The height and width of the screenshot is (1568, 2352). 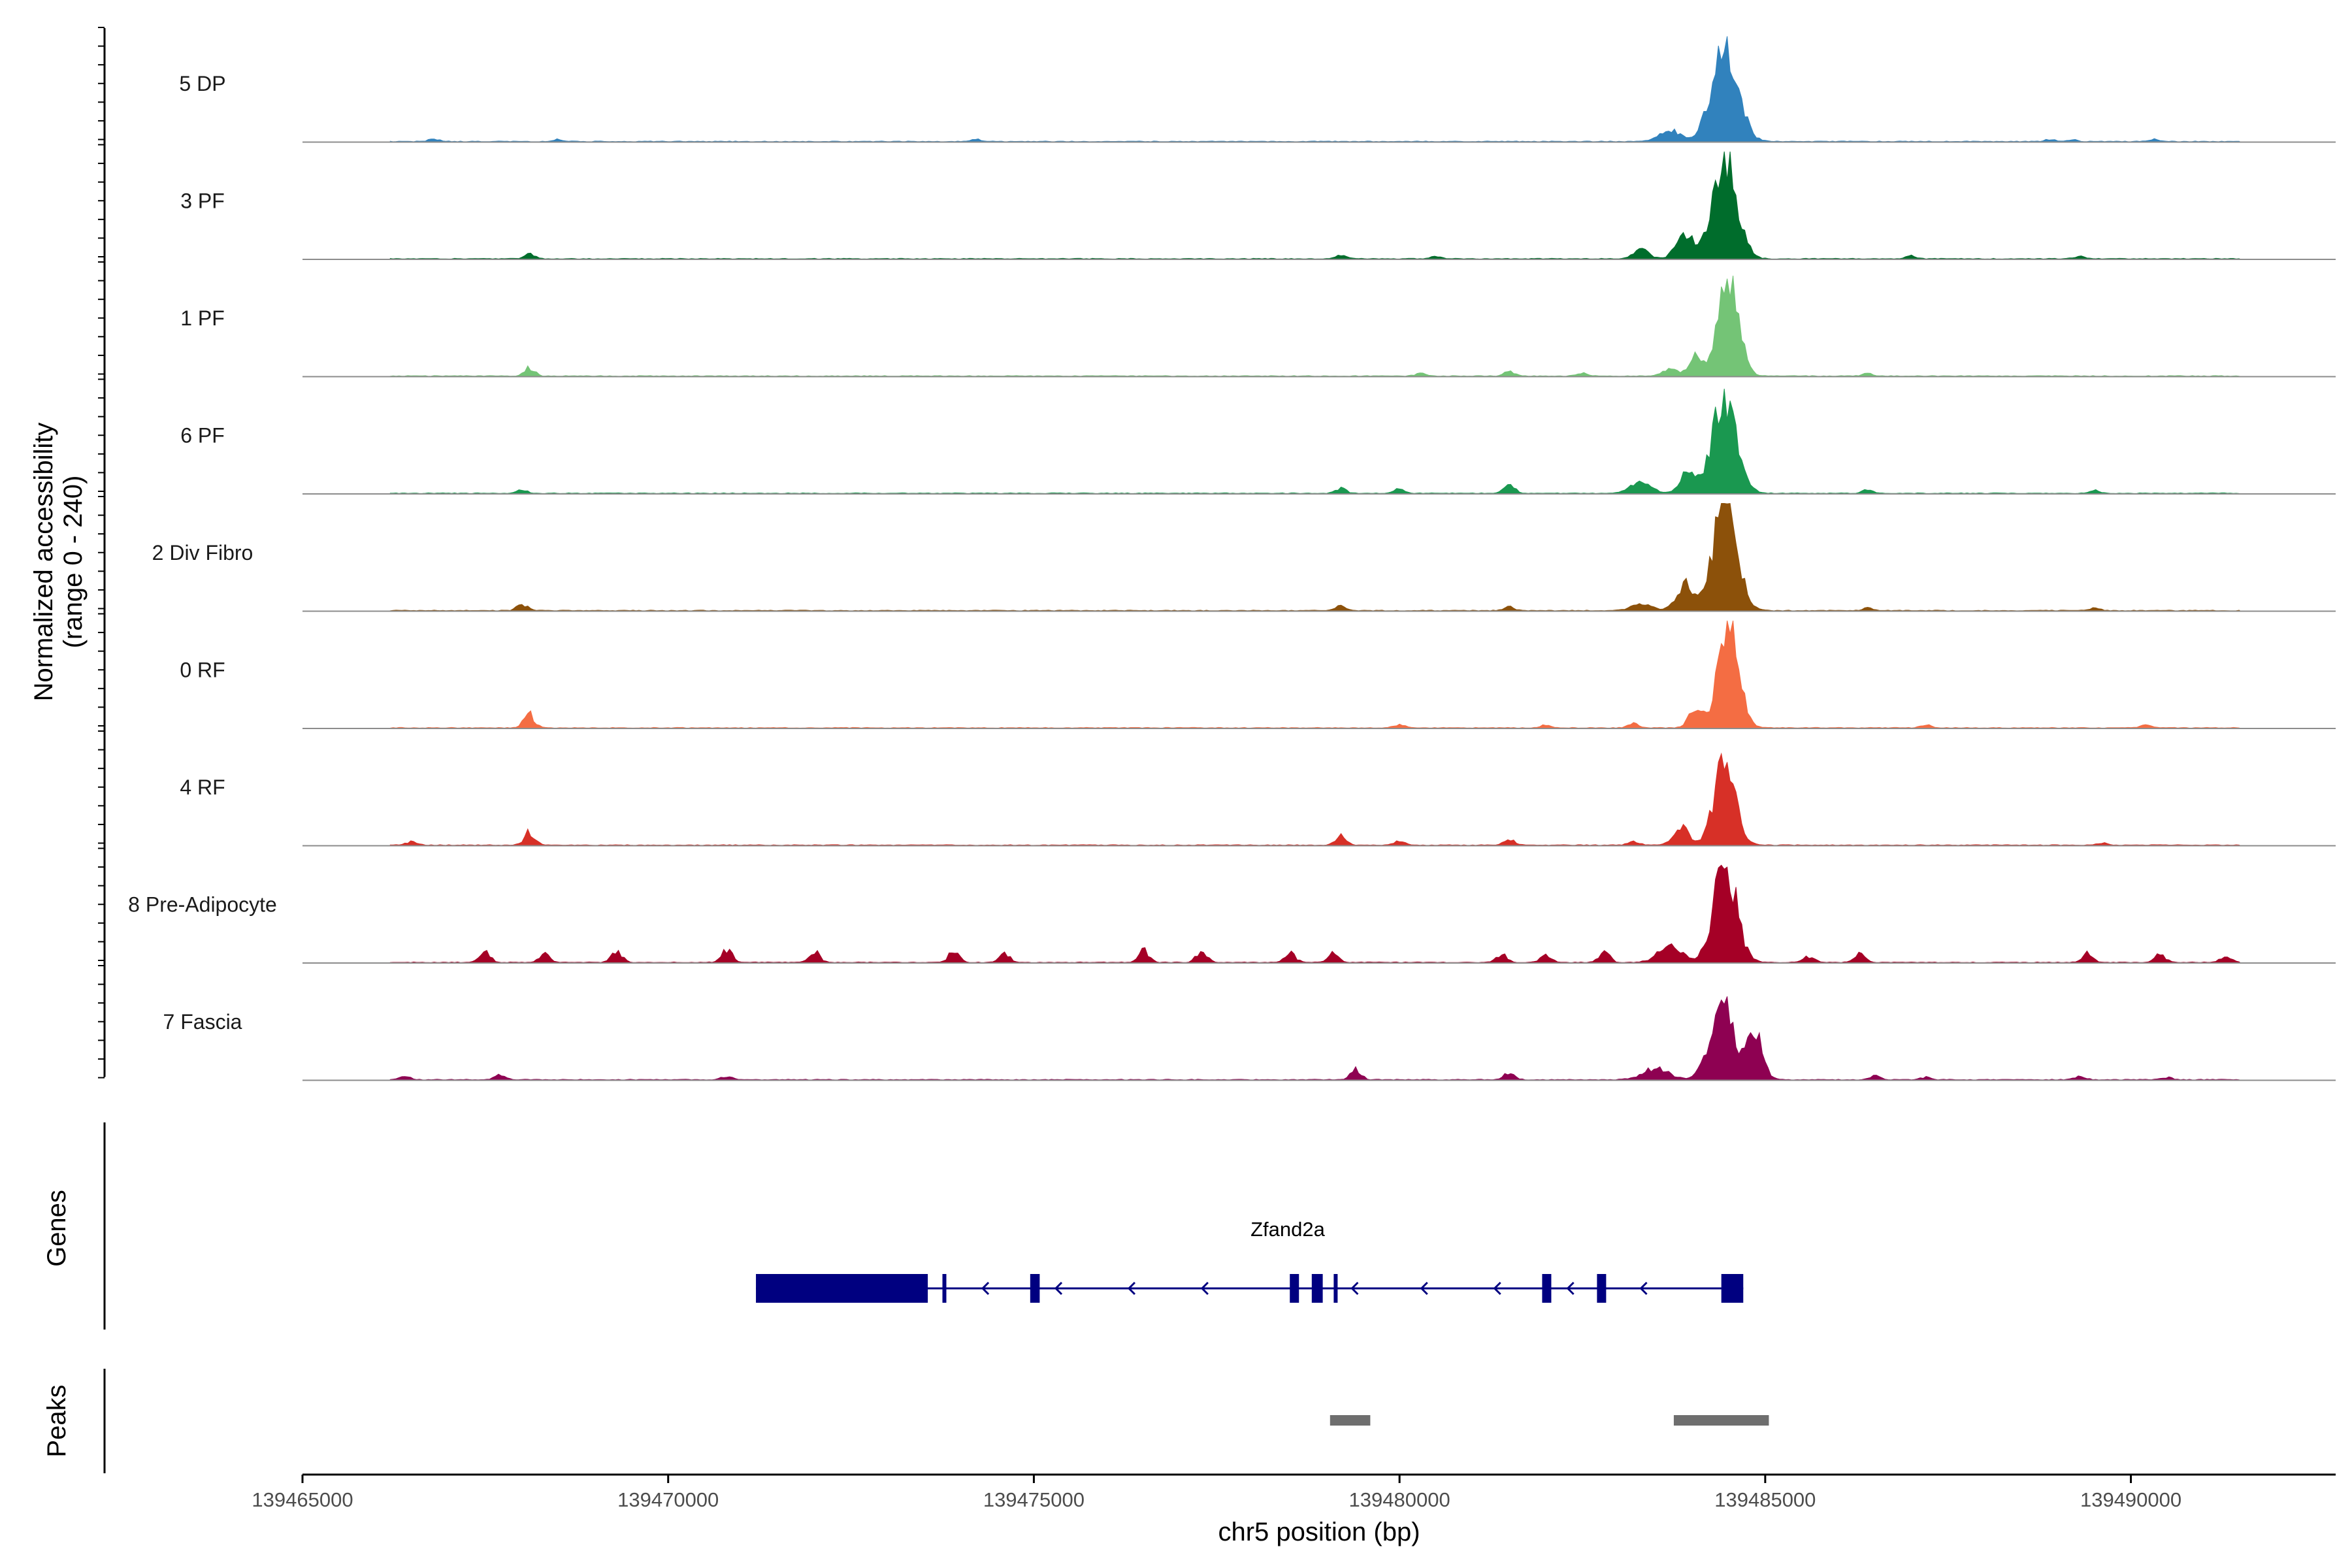 I want to click on track-label: 0 RF, so click(x=202, y=669).